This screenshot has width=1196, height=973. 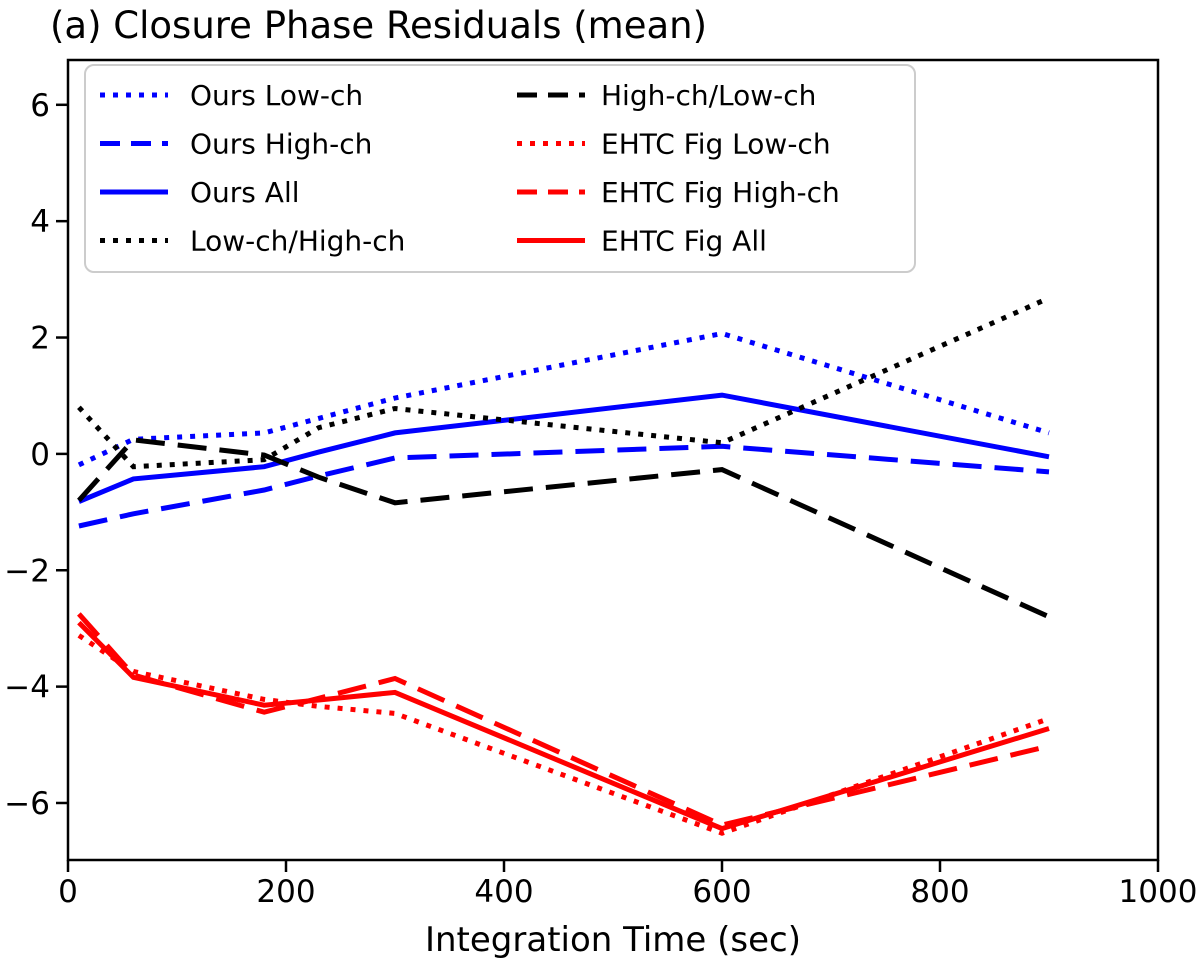 I want to click on x-tick-label-400: 400, so click(x=503, y=892).